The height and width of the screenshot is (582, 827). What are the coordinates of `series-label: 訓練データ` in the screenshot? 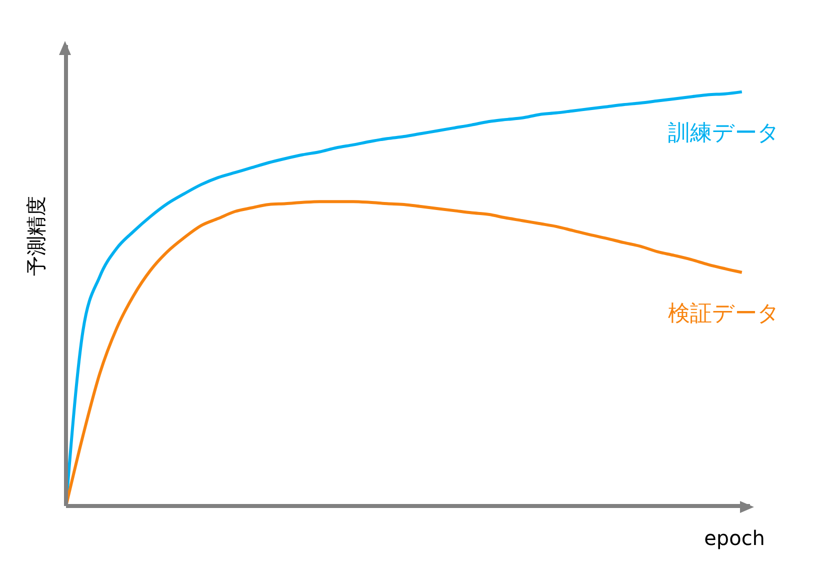 It's located at (724, 133).